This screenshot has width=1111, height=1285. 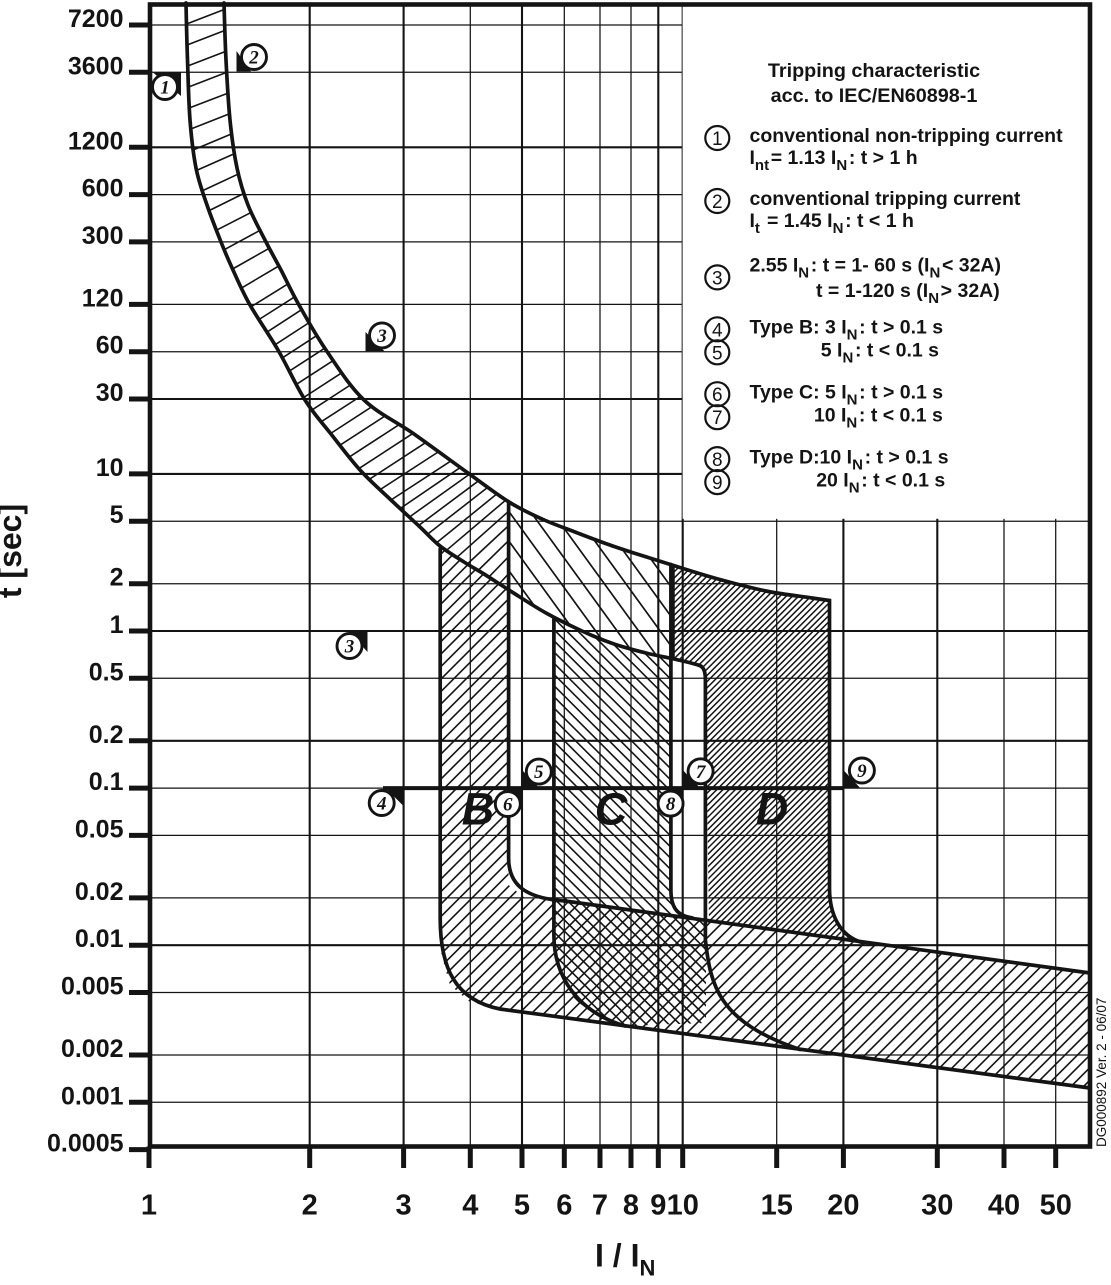 What do you see at coordinates (907, 136) in the screenshot?
I see `svg-text:conventional non-tripping curr: conventional non-tripping current` at bounding box center [907, 136].